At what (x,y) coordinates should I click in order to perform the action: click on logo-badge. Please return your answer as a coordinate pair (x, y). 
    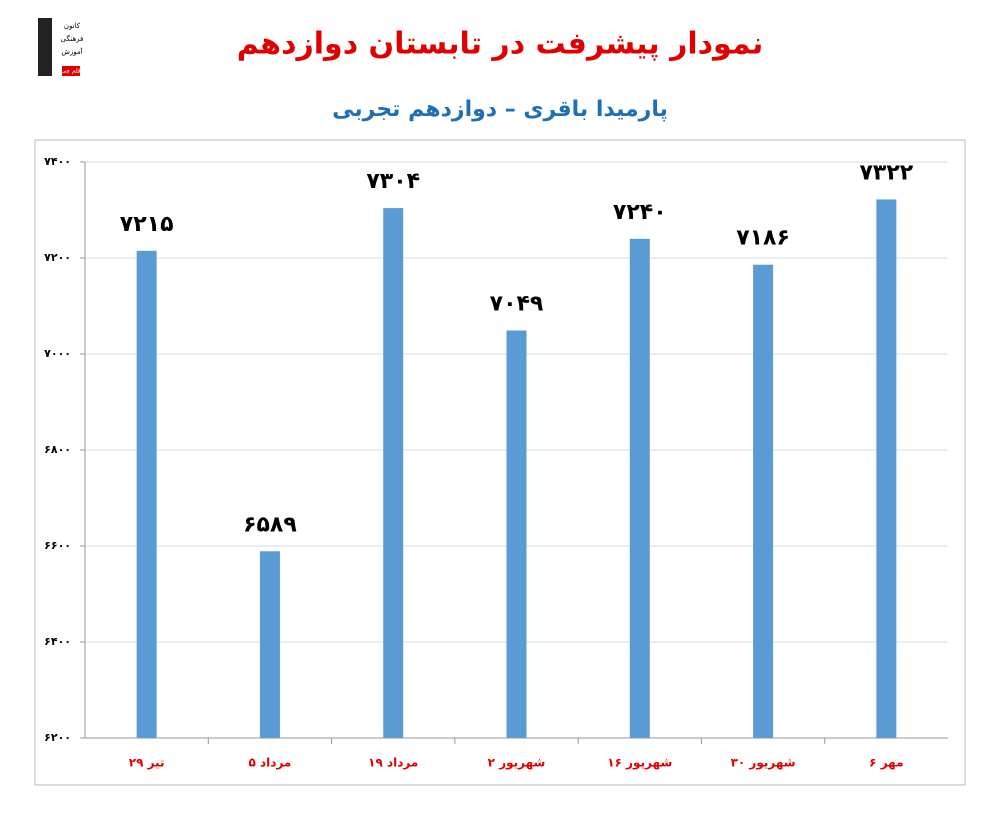
    Looking at the image, I should click on (71, 71).